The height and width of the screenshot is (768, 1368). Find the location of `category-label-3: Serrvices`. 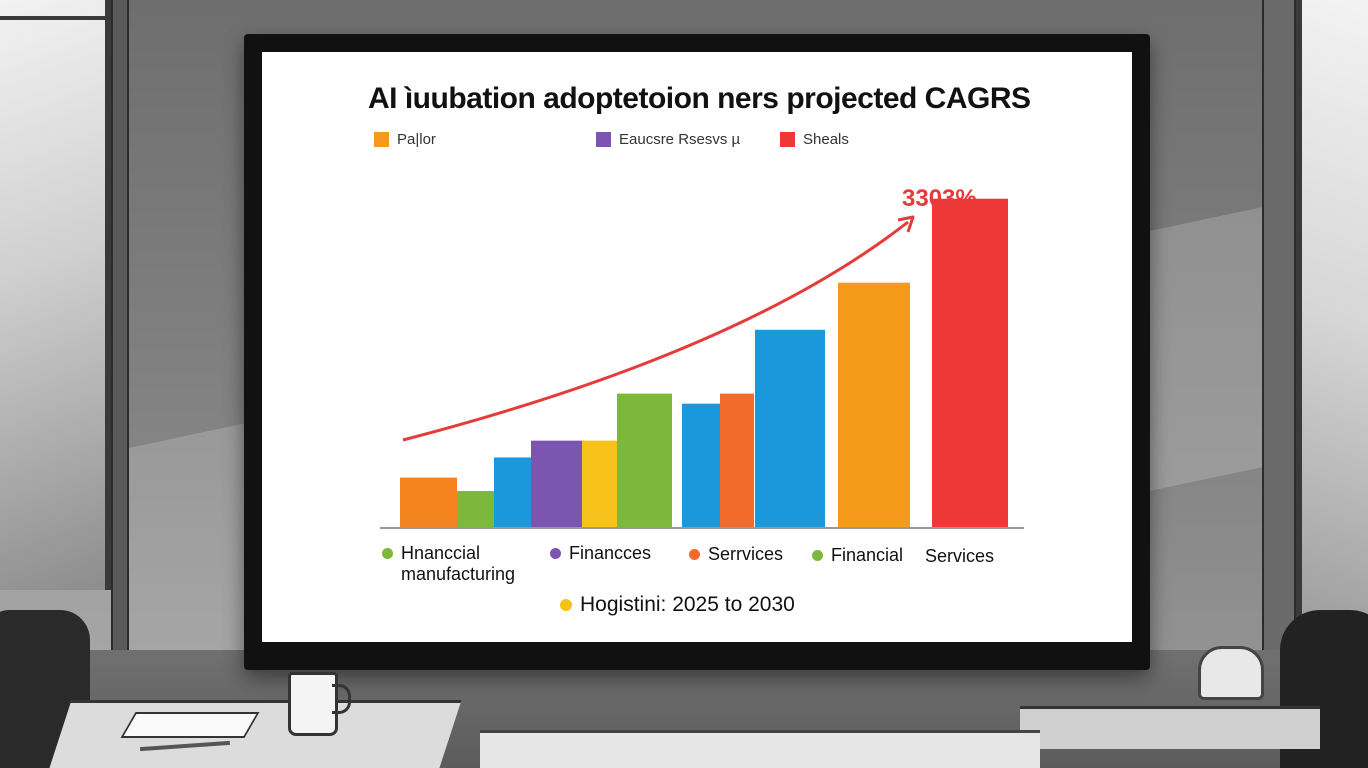

category-label-3: Serrvices is located at coordinates (746, 554).